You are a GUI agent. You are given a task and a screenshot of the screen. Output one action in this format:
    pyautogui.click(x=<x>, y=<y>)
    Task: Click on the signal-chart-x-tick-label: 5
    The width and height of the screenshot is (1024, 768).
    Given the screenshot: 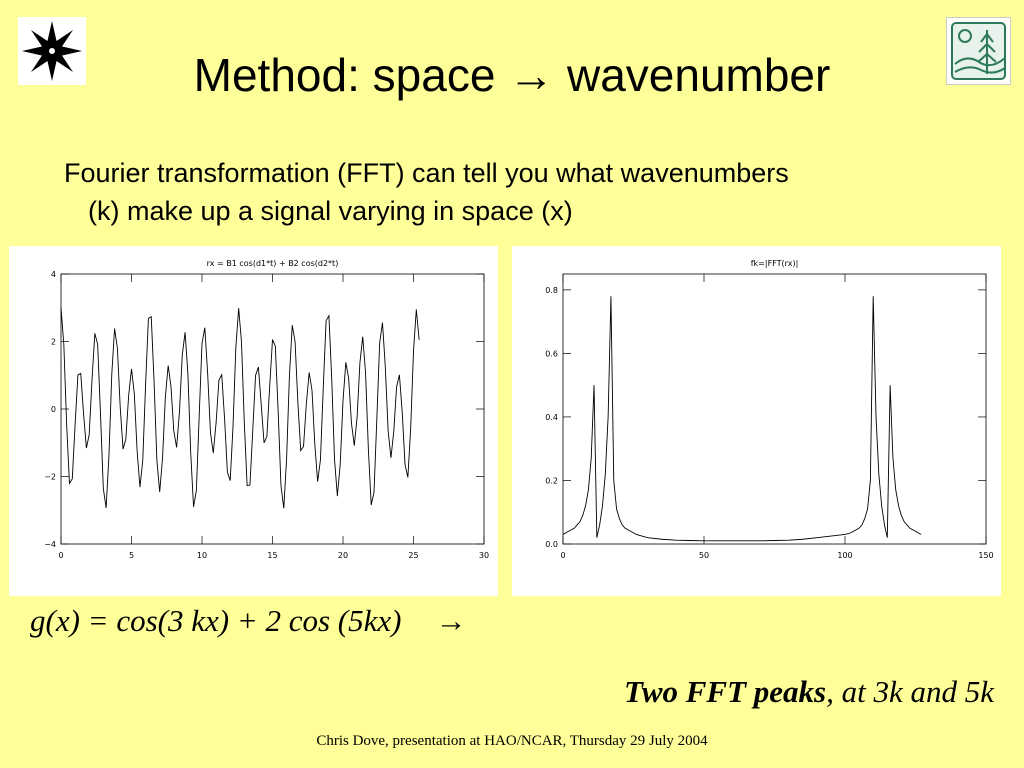 What is the action you would take?
    pyautogui.click(x=131, y=555)
    